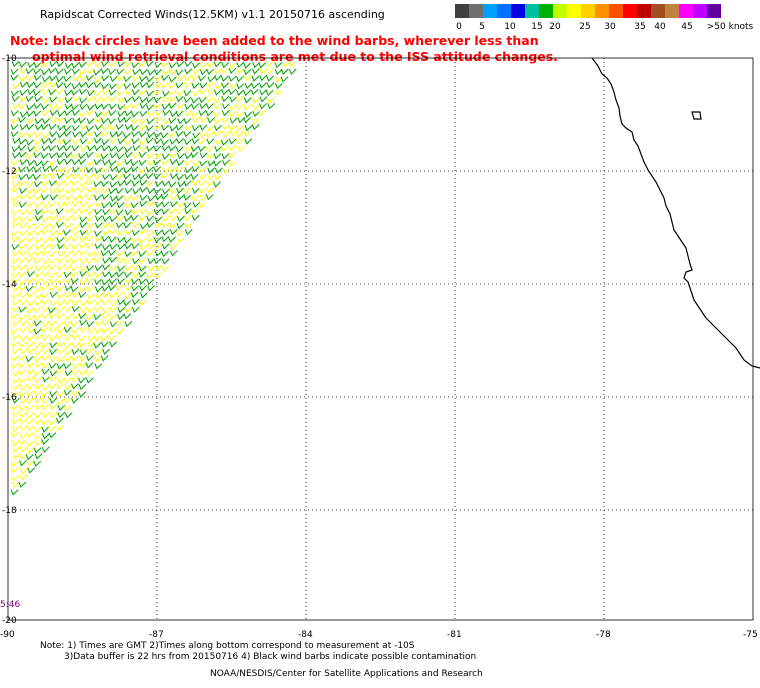  Describe the element at coordinates (604, 28) in the screenshot. I see `scale-labels: 0 5 10 15 20 25 30 35 40 45 >50 knots` at that location.